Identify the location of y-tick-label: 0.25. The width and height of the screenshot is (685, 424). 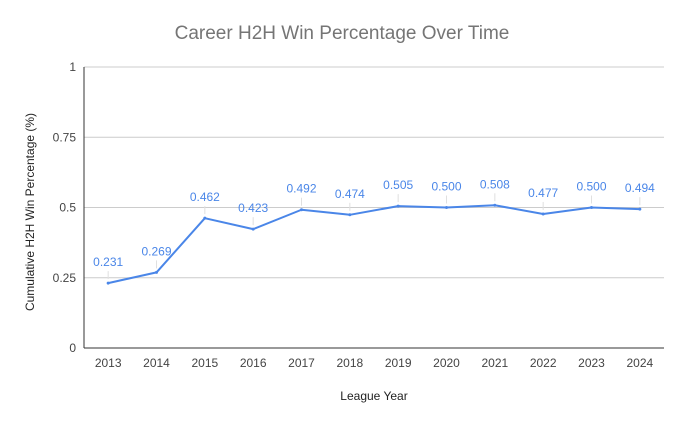
(65, 278).